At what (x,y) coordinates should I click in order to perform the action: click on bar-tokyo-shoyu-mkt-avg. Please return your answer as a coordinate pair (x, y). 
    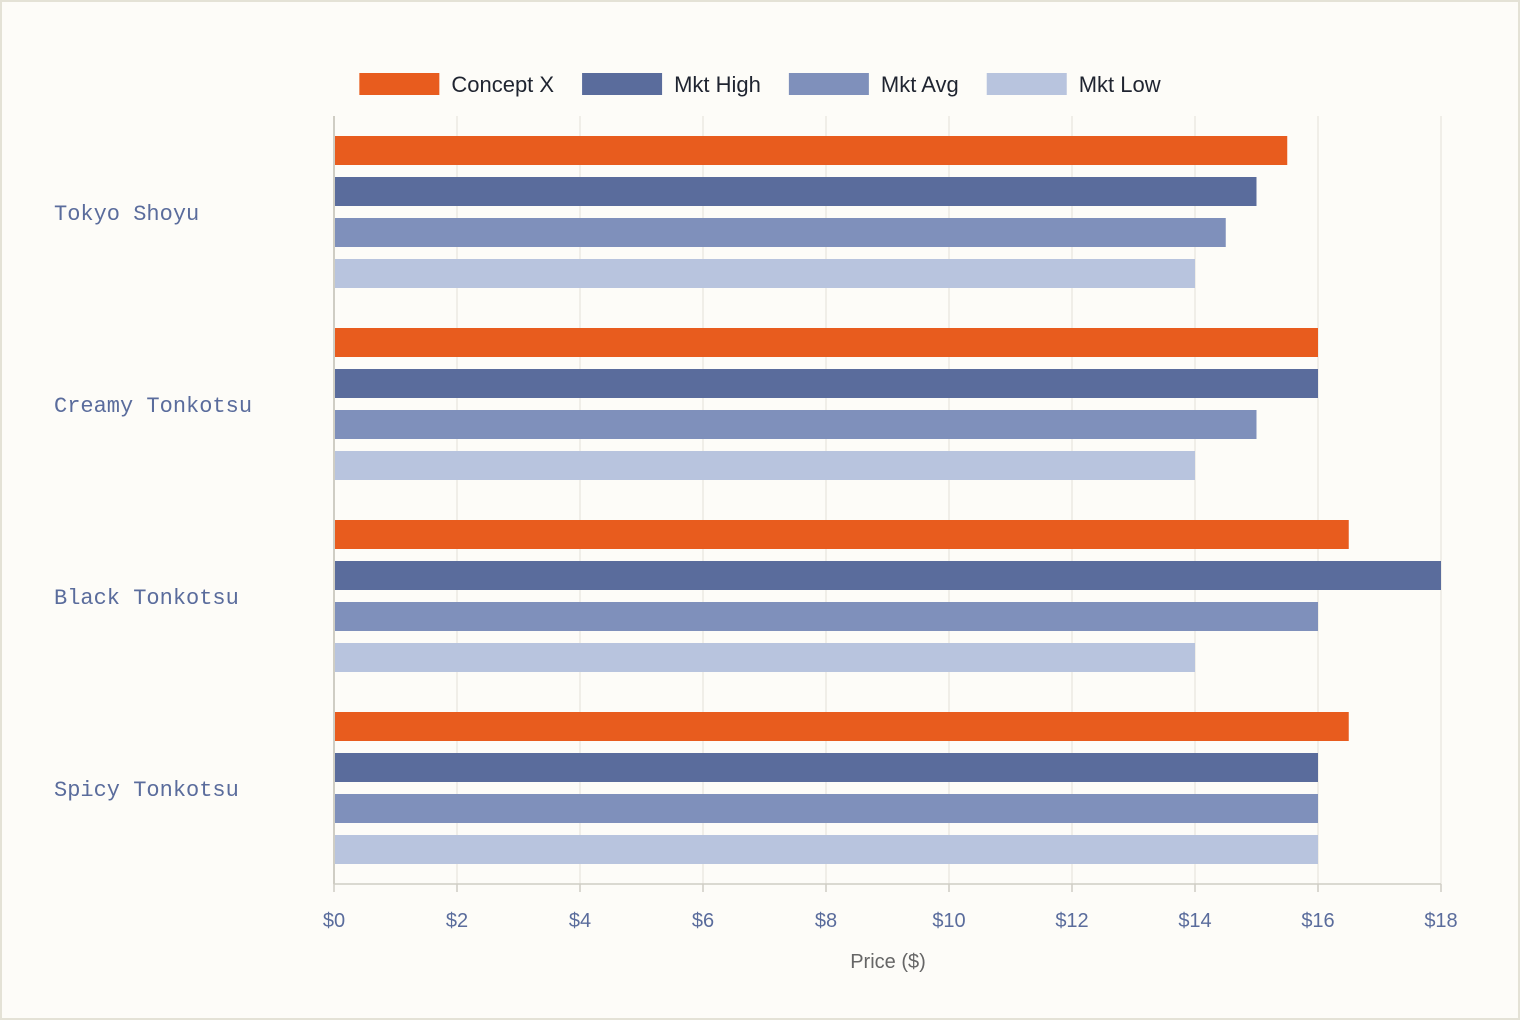
    Looking at the image, I should click on (780, 232).